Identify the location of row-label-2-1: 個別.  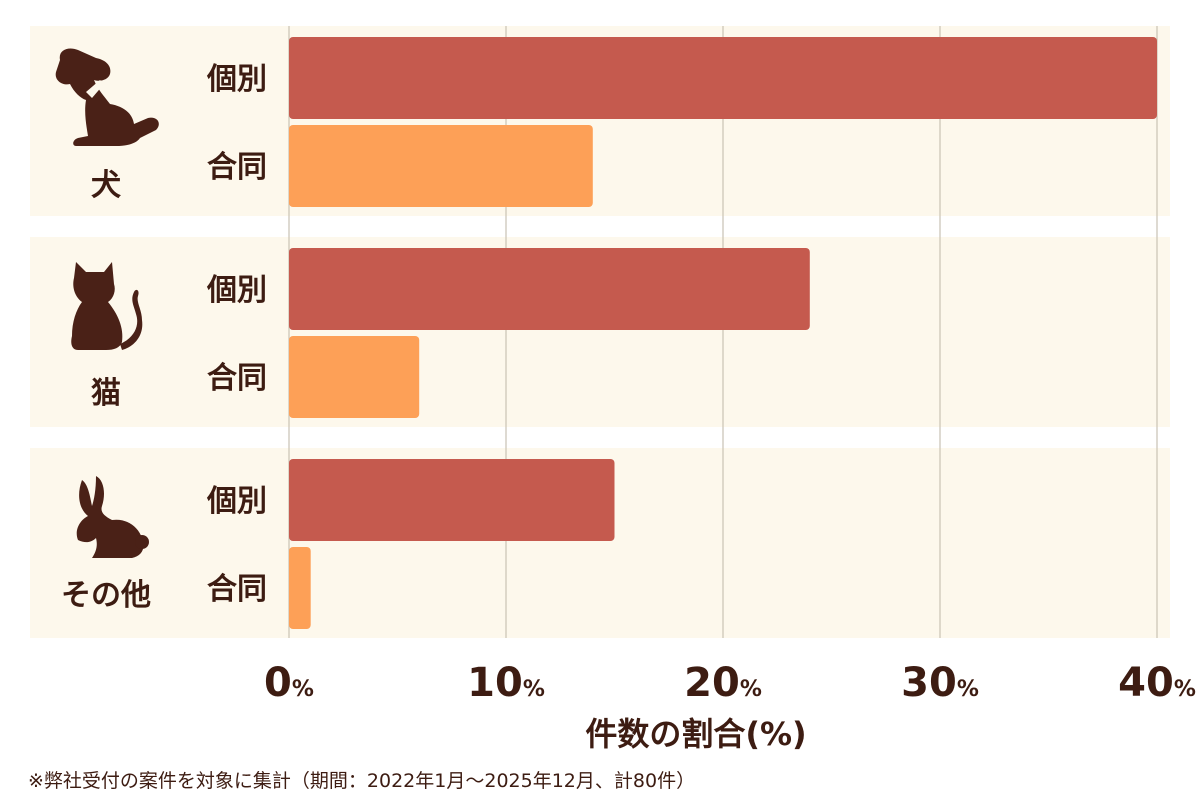
(236, 290).